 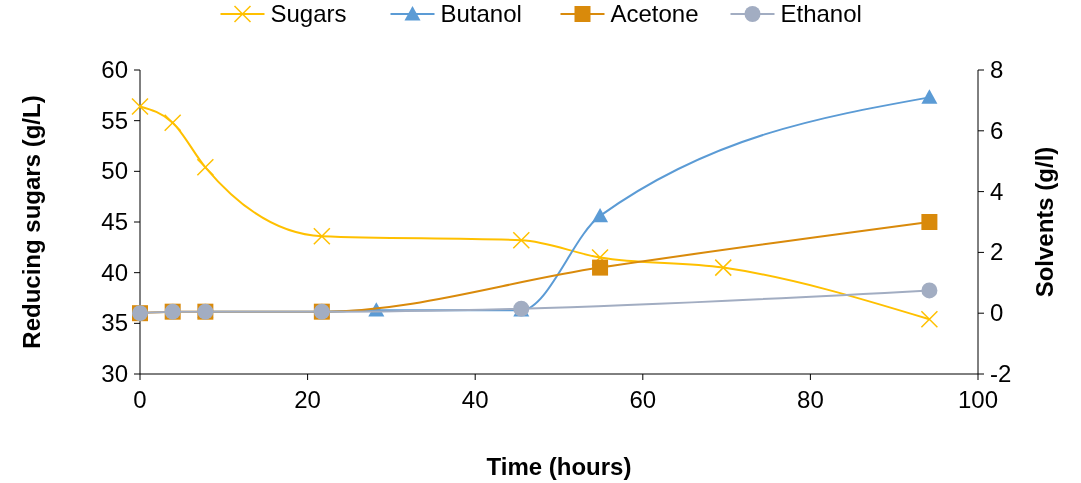 I want to click on y-tick-label: 55, so click(x=114, y=120).